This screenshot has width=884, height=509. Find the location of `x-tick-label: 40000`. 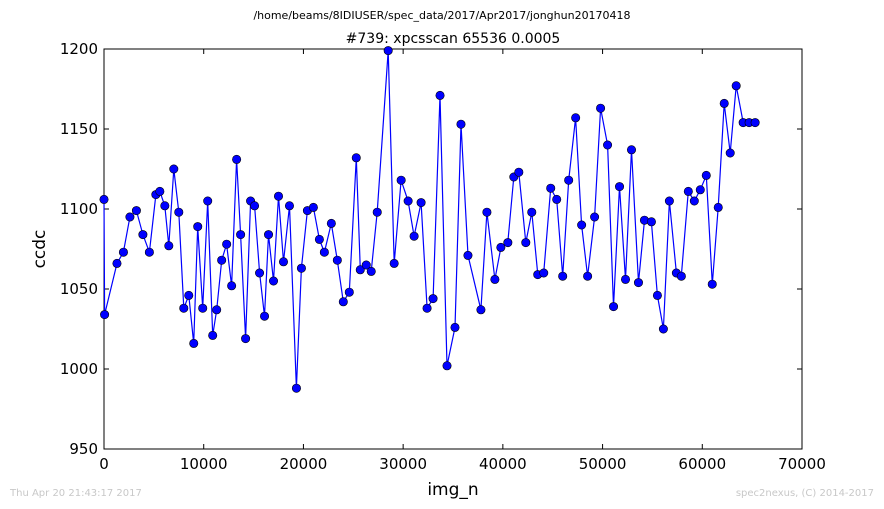

x-tick-label: 40000 is located at coordinates (503, 464).